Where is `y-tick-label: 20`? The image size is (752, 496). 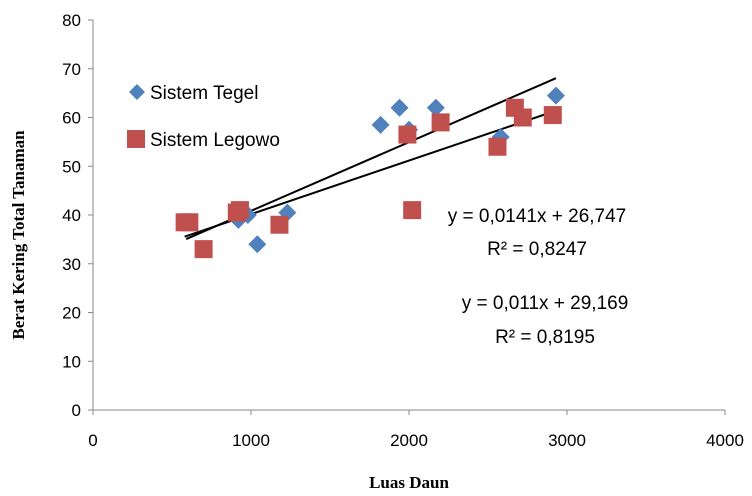
y-tick-label: 20 is located at coordinates (71, 313).